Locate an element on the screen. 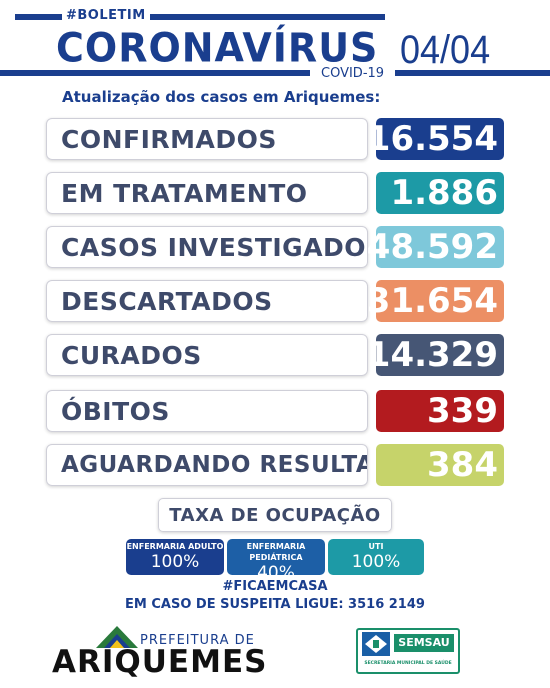 The image size is (550, 688). semsau-subtitle: SECRETARIA MUNICIPAL DE SAÚDE is located at coordinates (408, 663).